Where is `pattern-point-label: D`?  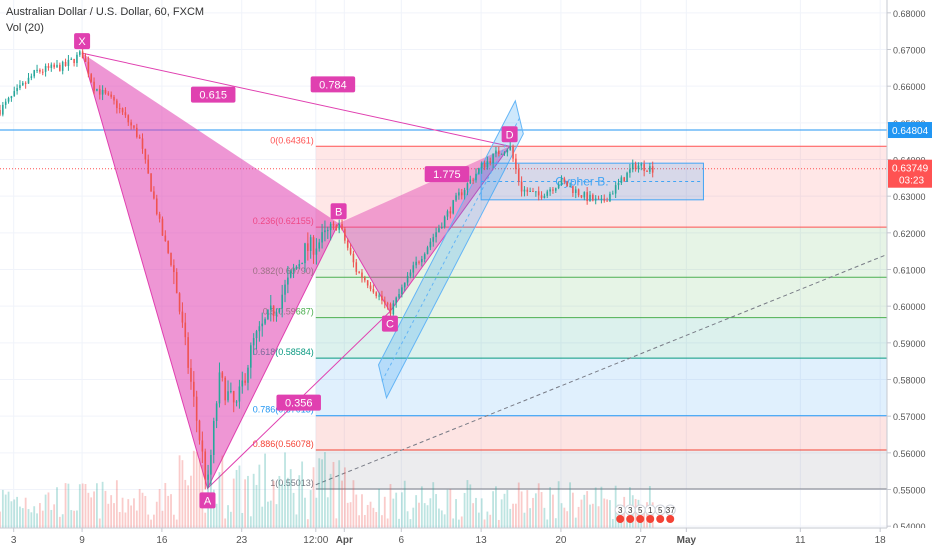 pattern-point-label: D is located at coordinates (510, 135).